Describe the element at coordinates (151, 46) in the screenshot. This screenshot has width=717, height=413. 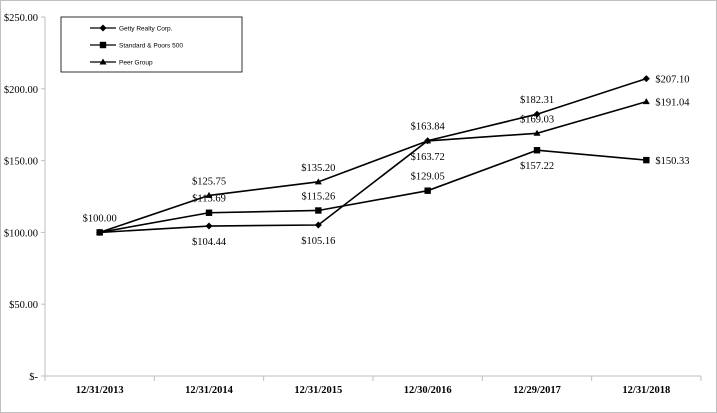
I see `legend-label: Standard & Poors 500` at that location.